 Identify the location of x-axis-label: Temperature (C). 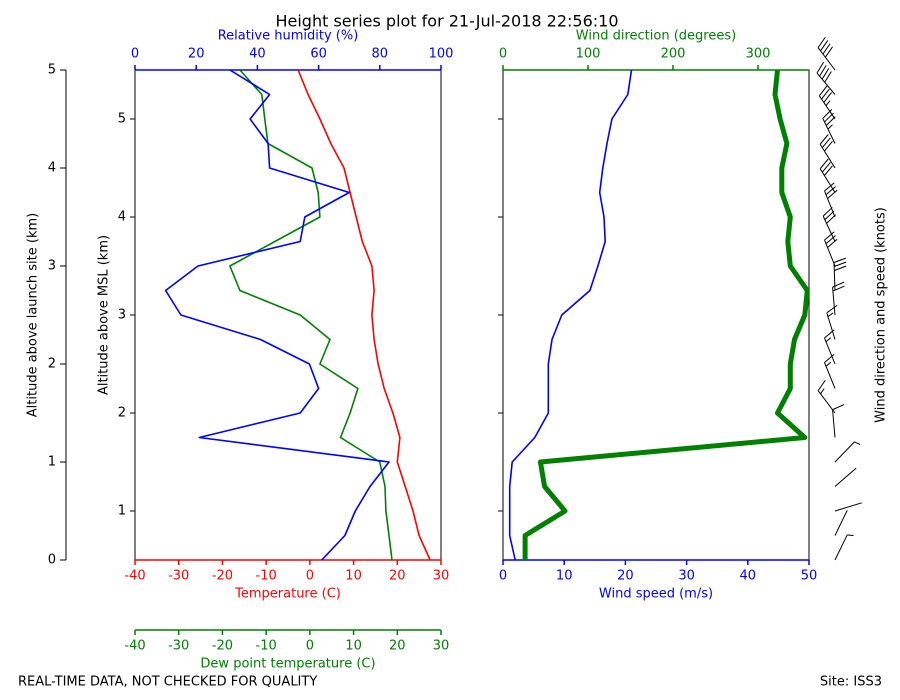
(287, 594).